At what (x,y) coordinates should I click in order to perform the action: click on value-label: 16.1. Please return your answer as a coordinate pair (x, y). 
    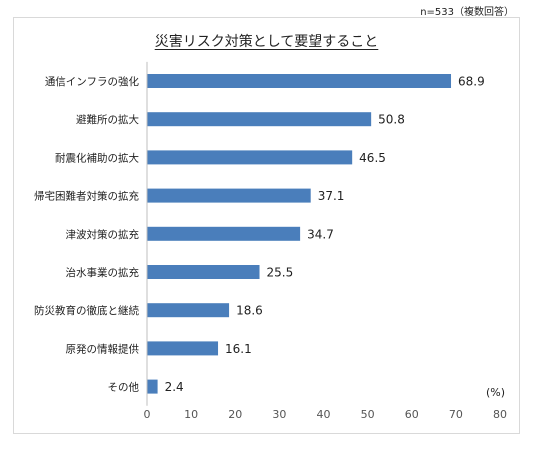
    Looking at the image, I should click on (238, 349).